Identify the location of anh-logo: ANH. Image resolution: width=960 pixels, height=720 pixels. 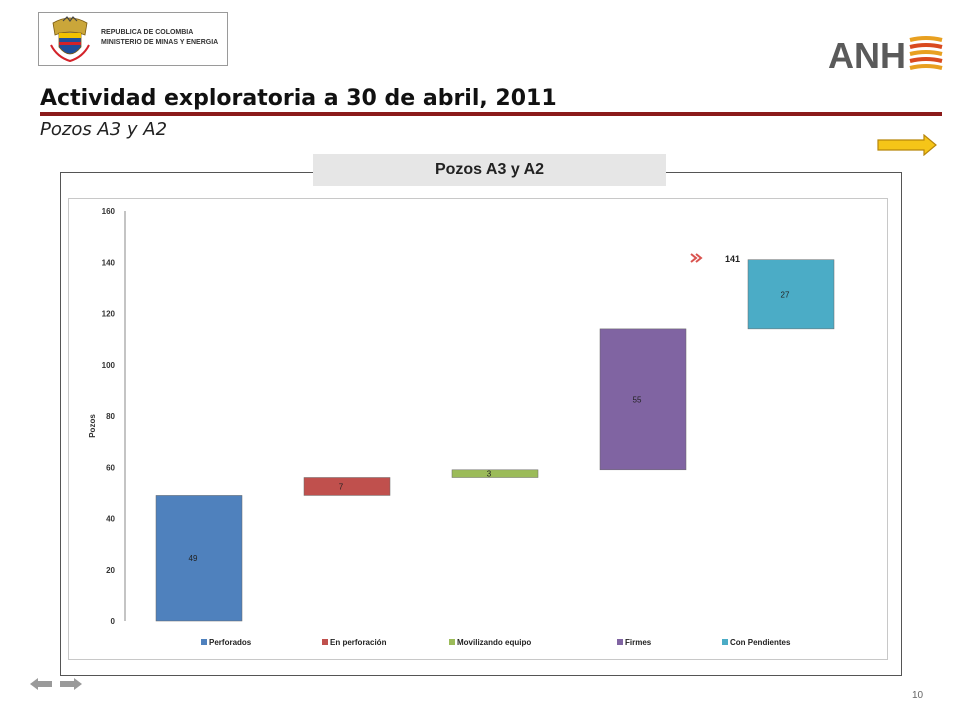
(885, 54).